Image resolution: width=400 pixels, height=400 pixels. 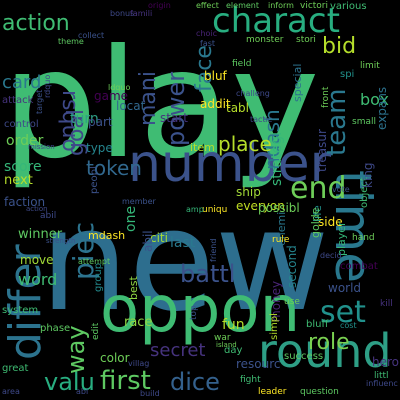 I want to click on cloud-word: winner, so click(x=40, y=234).